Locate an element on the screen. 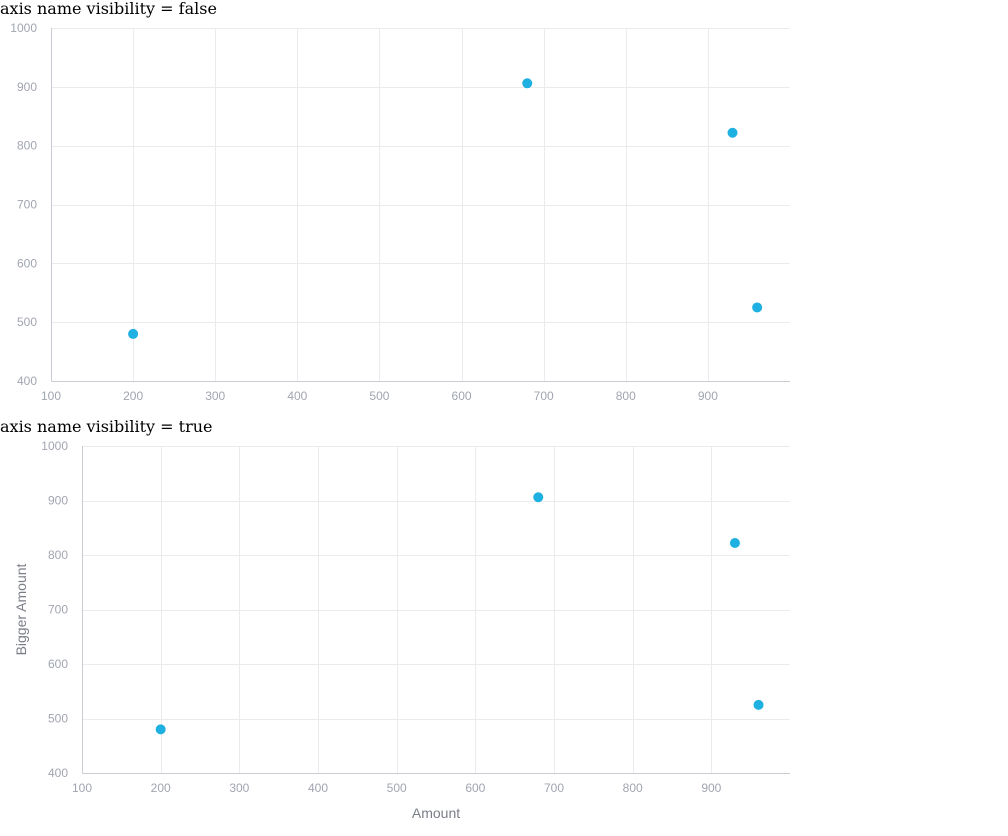 The width and height of the screenshot is (1008, 836). chart-title-axis-name-visible: axis name visibility = true is located at coordinates (106, 426).